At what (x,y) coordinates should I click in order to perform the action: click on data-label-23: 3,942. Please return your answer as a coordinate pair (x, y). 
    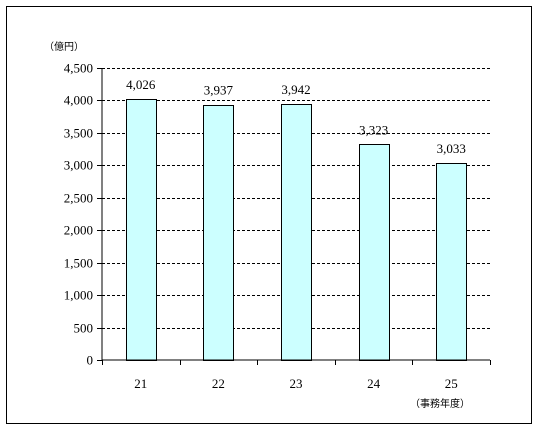
    Looking at the image, I should click on (295, 89).